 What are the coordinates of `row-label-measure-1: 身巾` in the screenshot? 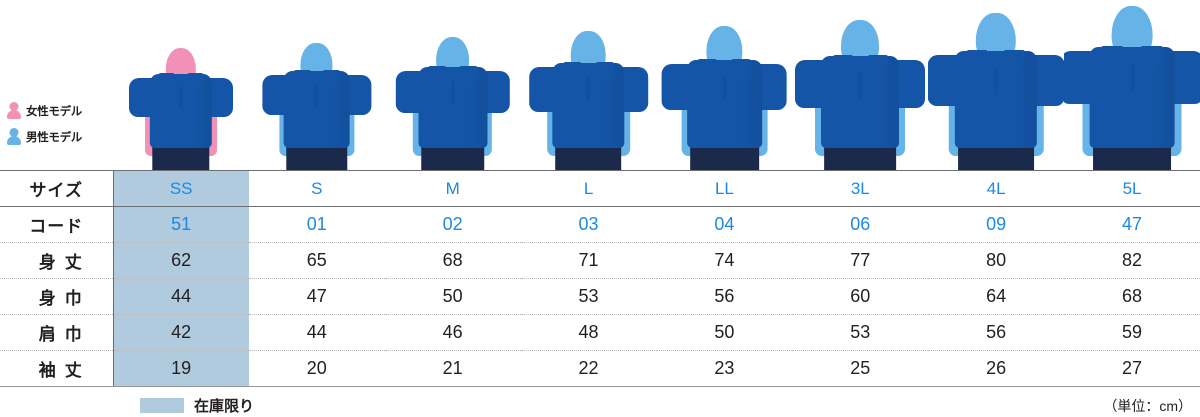 It's located at (57, 296).